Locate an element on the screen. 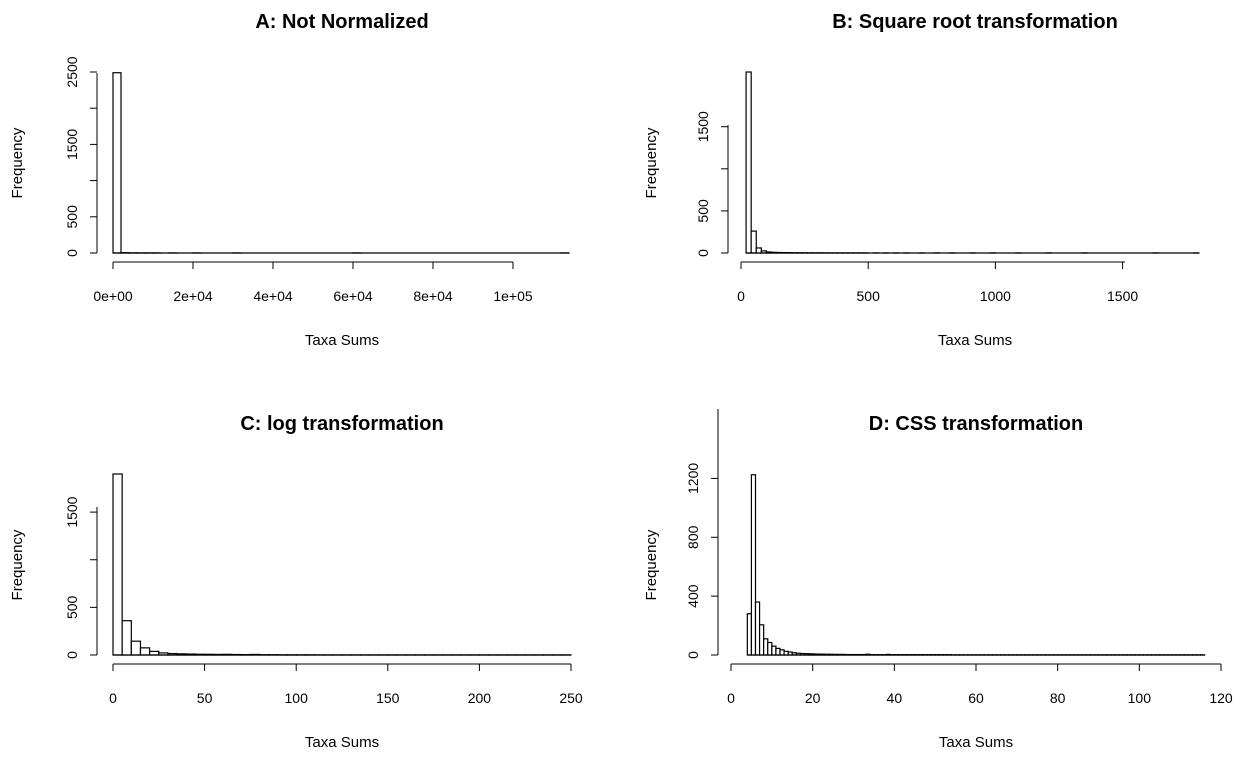 This screenshot has width=1245, height=759. x-tick-label: 60 is located at coordinates (976, 698).